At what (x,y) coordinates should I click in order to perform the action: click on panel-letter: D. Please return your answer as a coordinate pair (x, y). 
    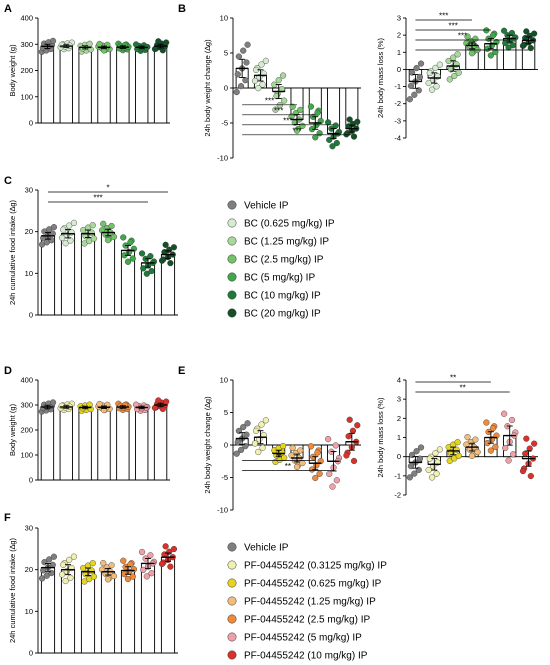
    Looking at the image, I should click on (8, 371).